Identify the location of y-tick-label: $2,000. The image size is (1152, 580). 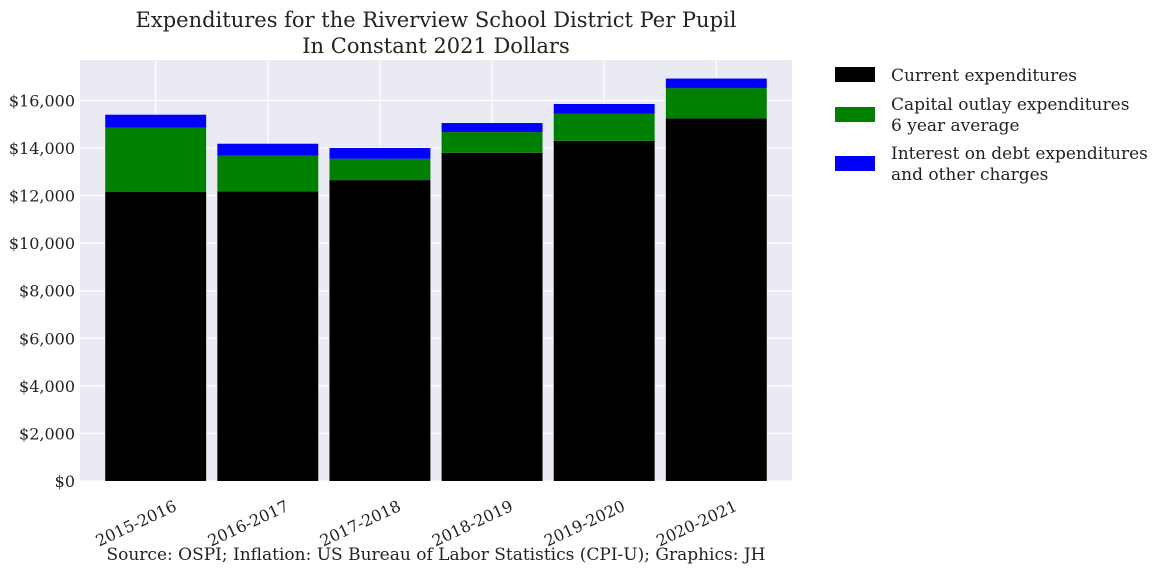
(47, 433).